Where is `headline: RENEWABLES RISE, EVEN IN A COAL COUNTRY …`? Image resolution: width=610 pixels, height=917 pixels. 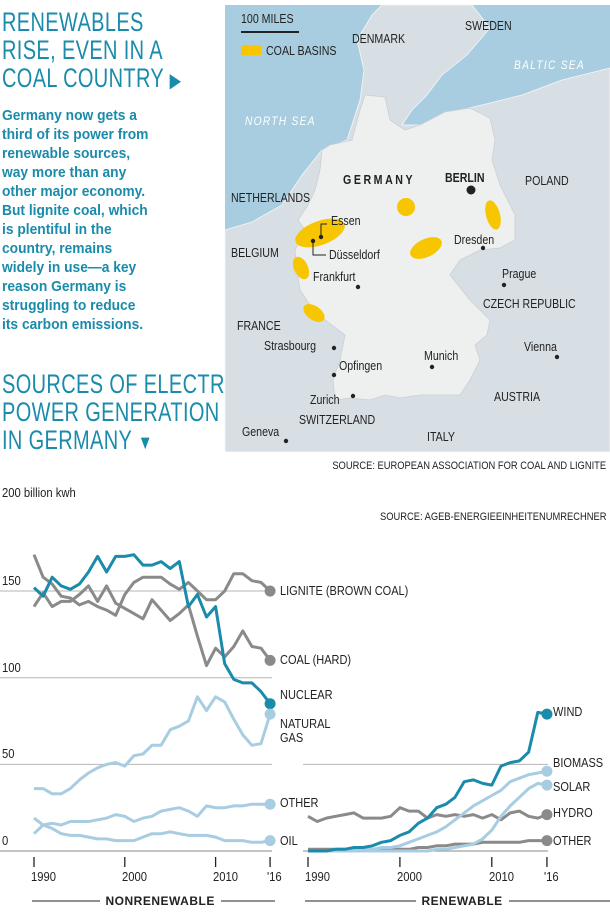 headline: RENEWABLES RISE, EVEN IN A COAL COUNTRY … is located at coordinates (91, 51).